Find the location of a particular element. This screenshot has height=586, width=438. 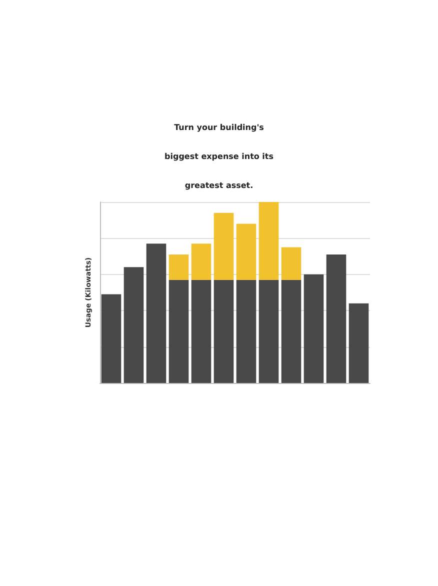

chart-title: Turn your building's biggest expense into its greatest asset. is located at coordinates (219, 156).